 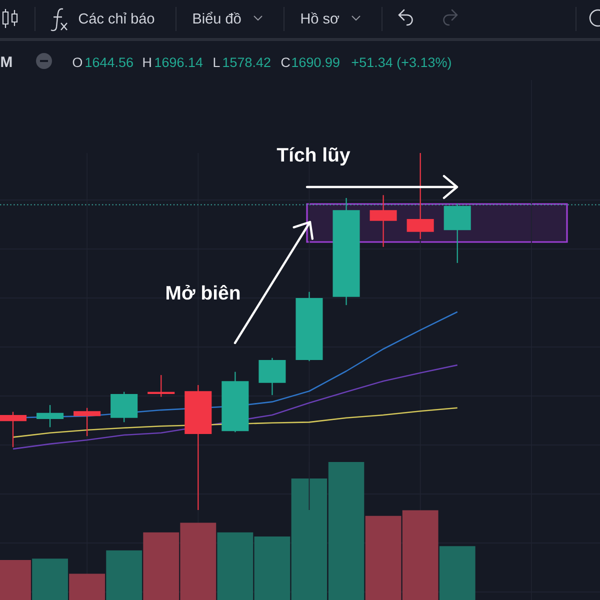 What do you see at coordinates (320, 18) in the screenshot?
I see `text: Hồ sơ` at bounding box center [320, 18].